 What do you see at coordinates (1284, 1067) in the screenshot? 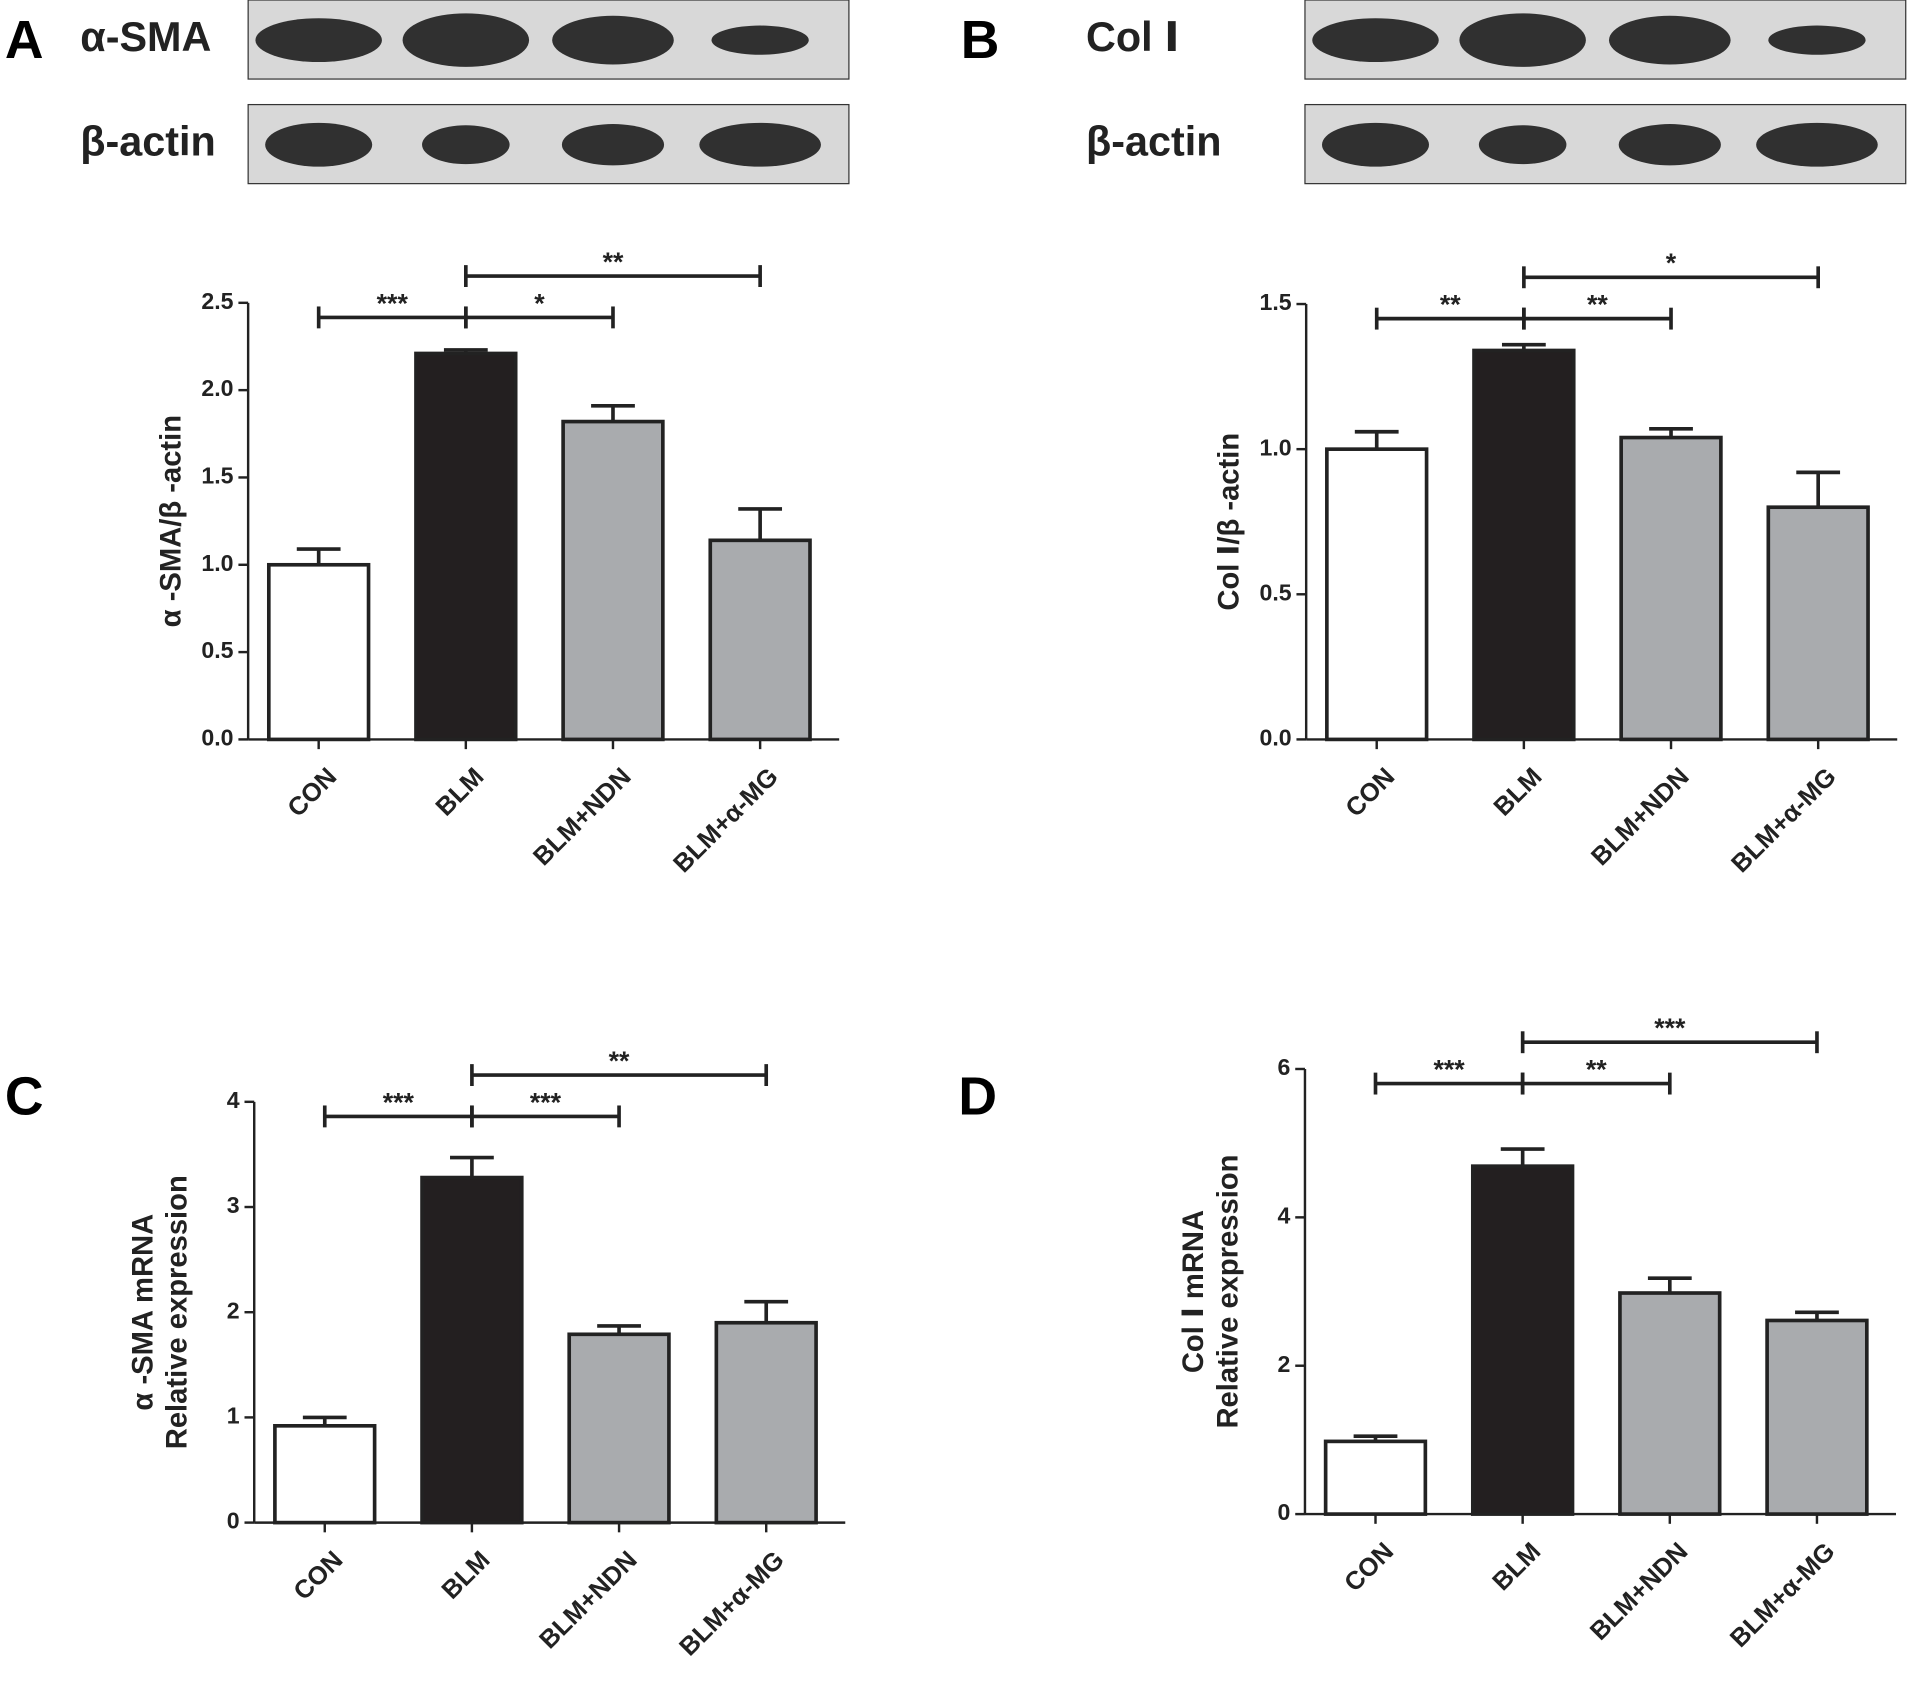
I see `y-tick-label: 6` at bounding box center [1284, 1067].